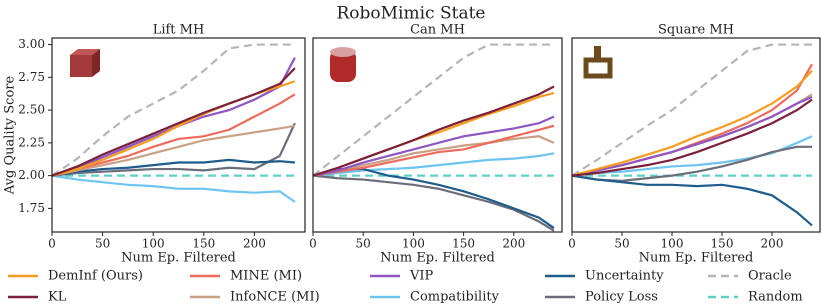  I want to click on y-tick-label: 3.00, so click(31, 44).